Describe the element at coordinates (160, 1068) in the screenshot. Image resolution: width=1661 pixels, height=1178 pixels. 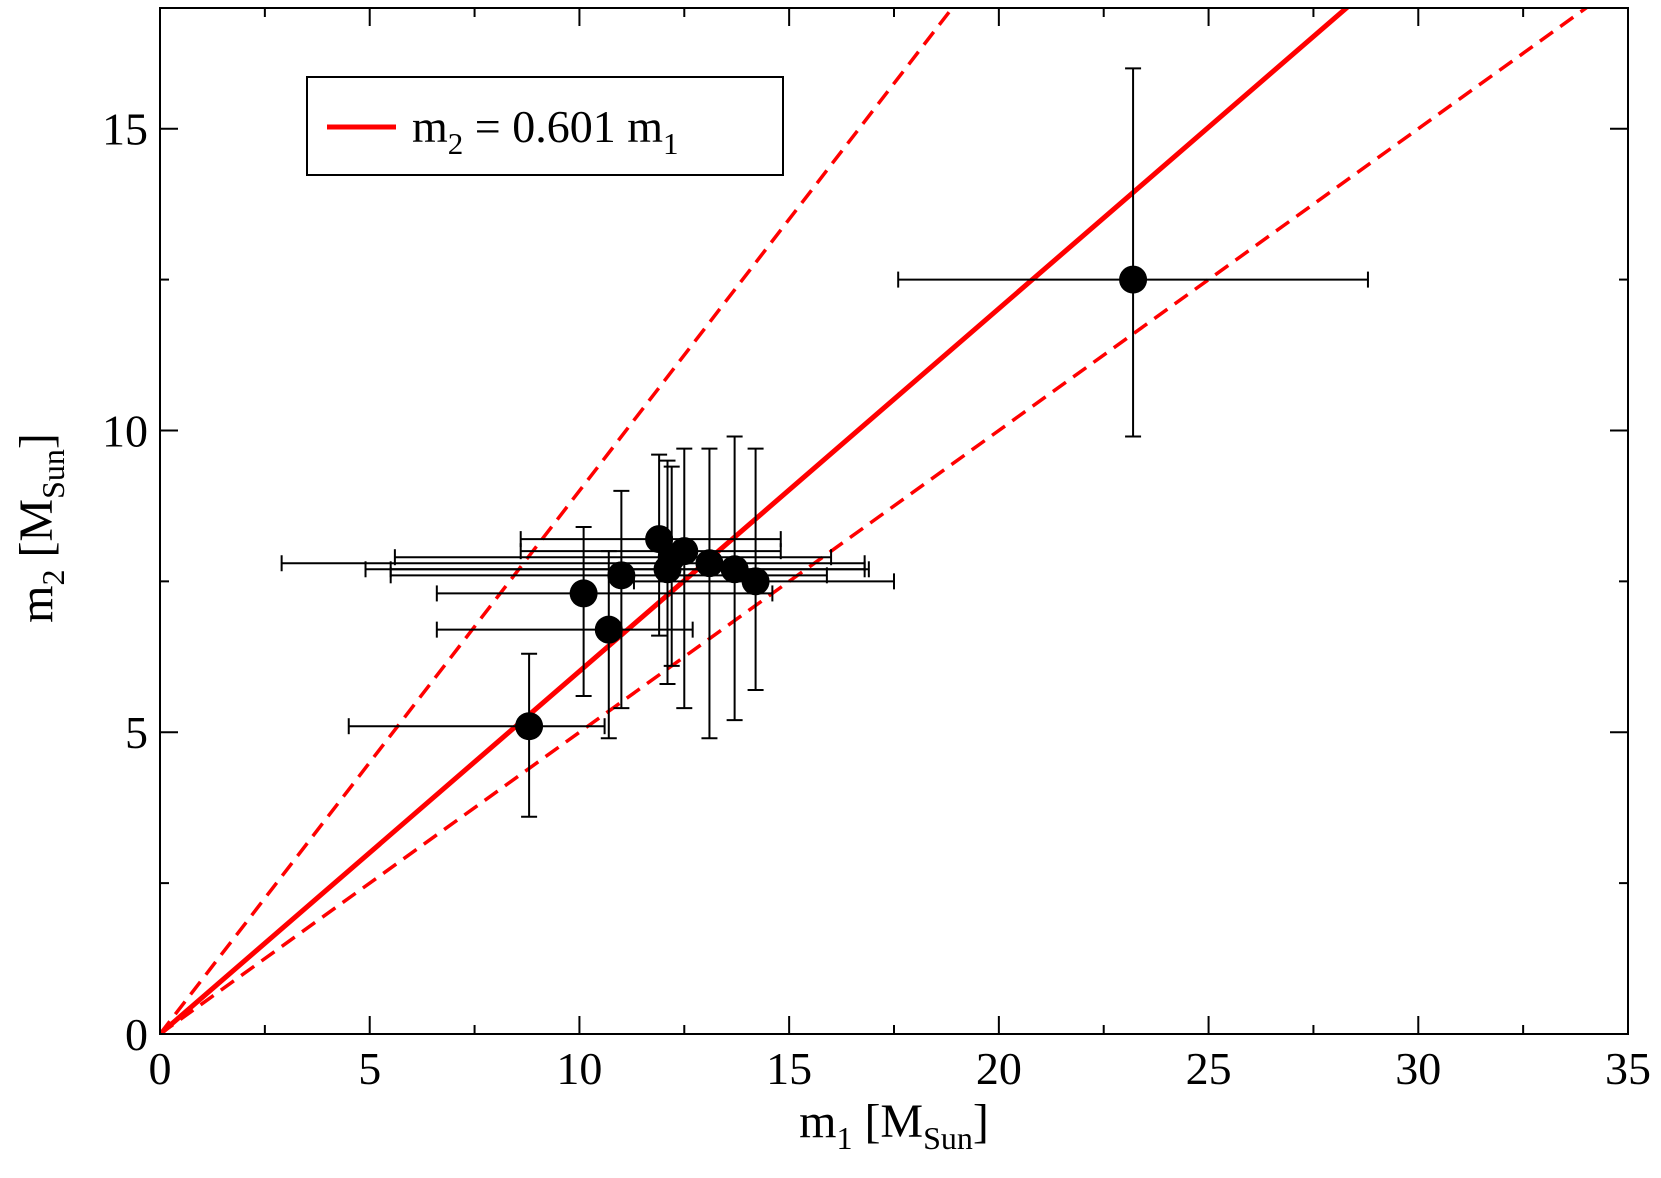
I see `x-tick-label: 0` at that location.